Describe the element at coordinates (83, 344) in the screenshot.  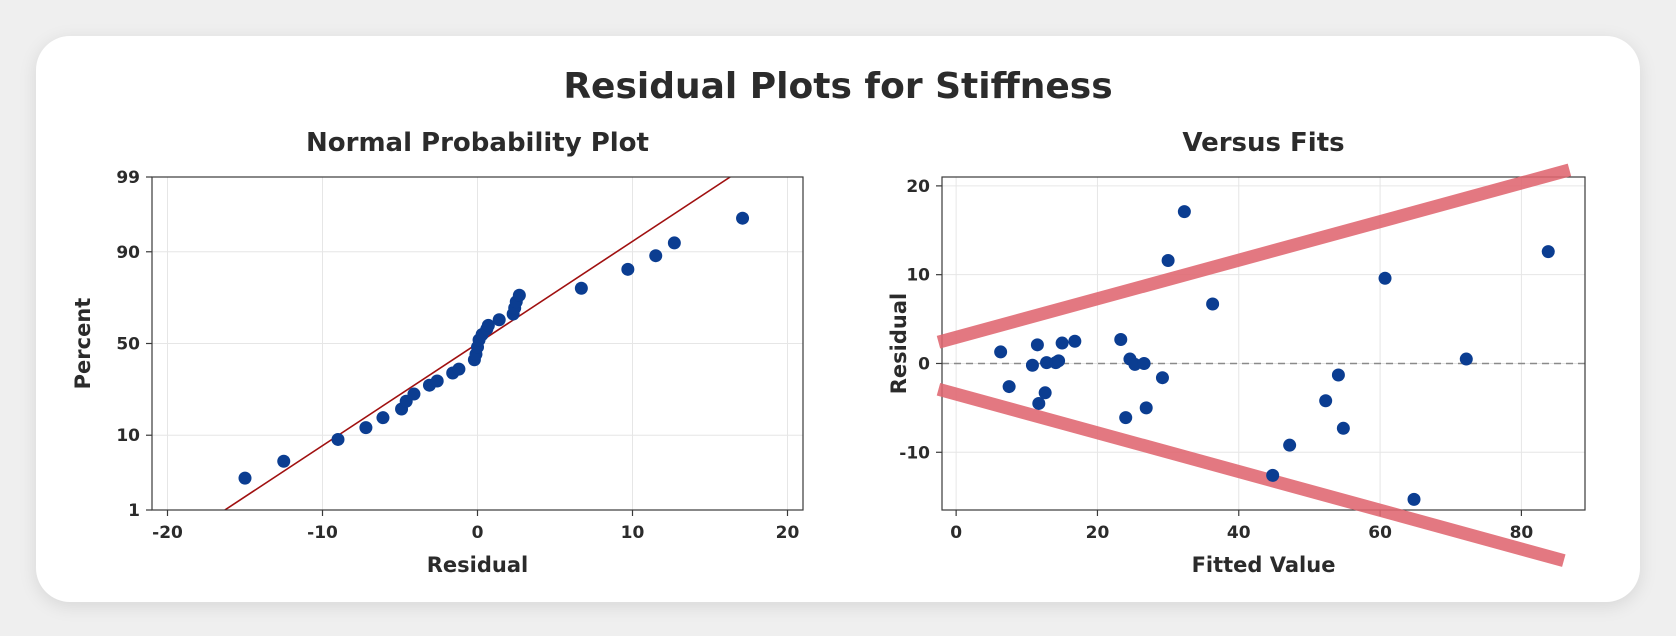
I see `y-axis-label: Percent` at that location.